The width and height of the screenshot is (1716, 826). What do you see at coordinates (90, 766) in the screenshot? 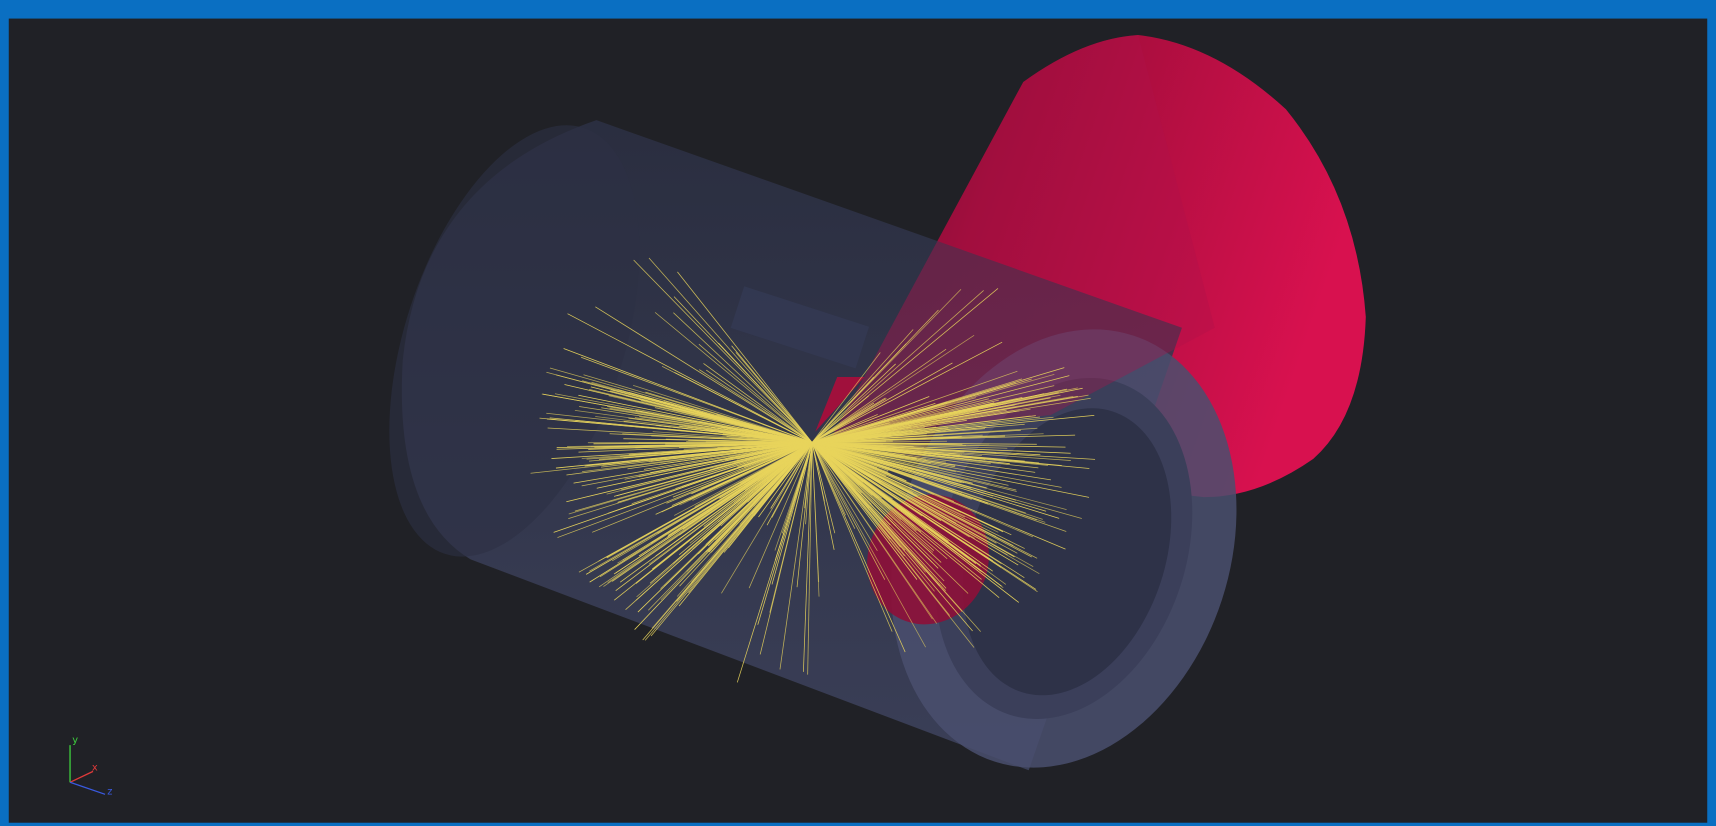
I see `axes-gizmo: y x z` at bounding box center [90, 766].